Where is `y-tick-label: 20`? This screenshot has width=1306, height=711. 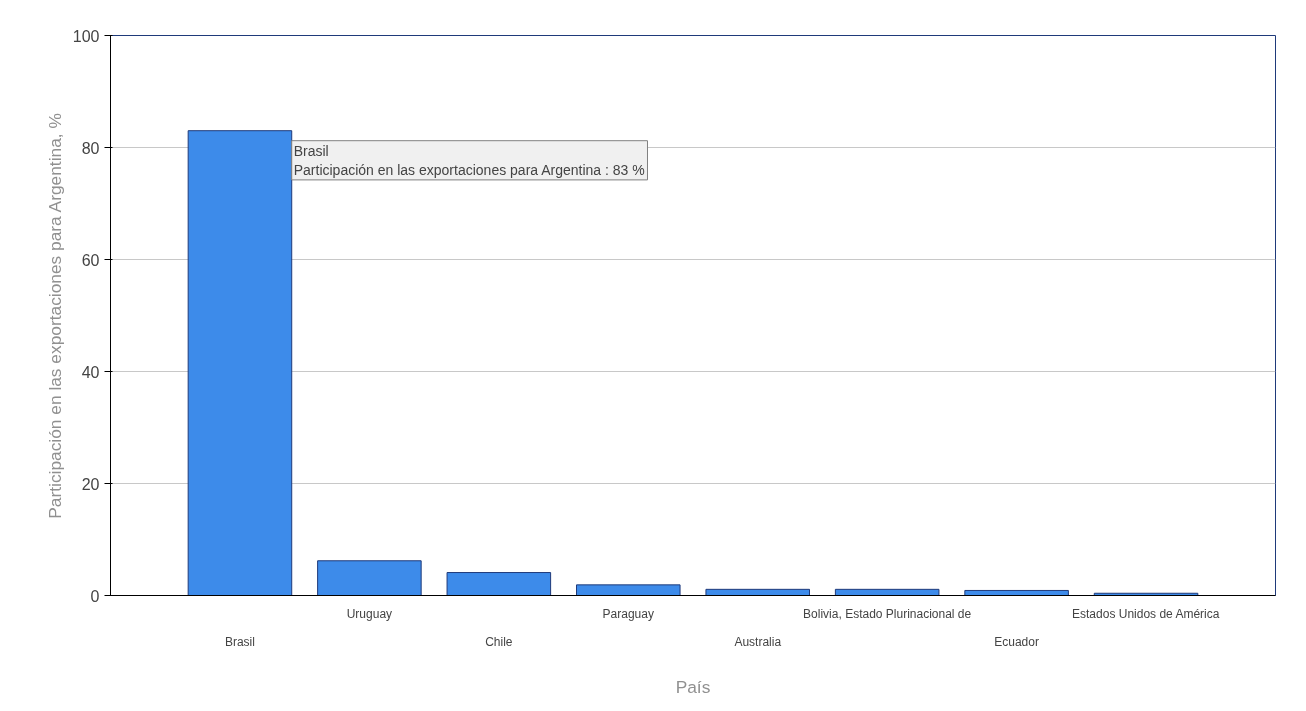
y-tick-label: 20 is located at coordinates (90, 484).